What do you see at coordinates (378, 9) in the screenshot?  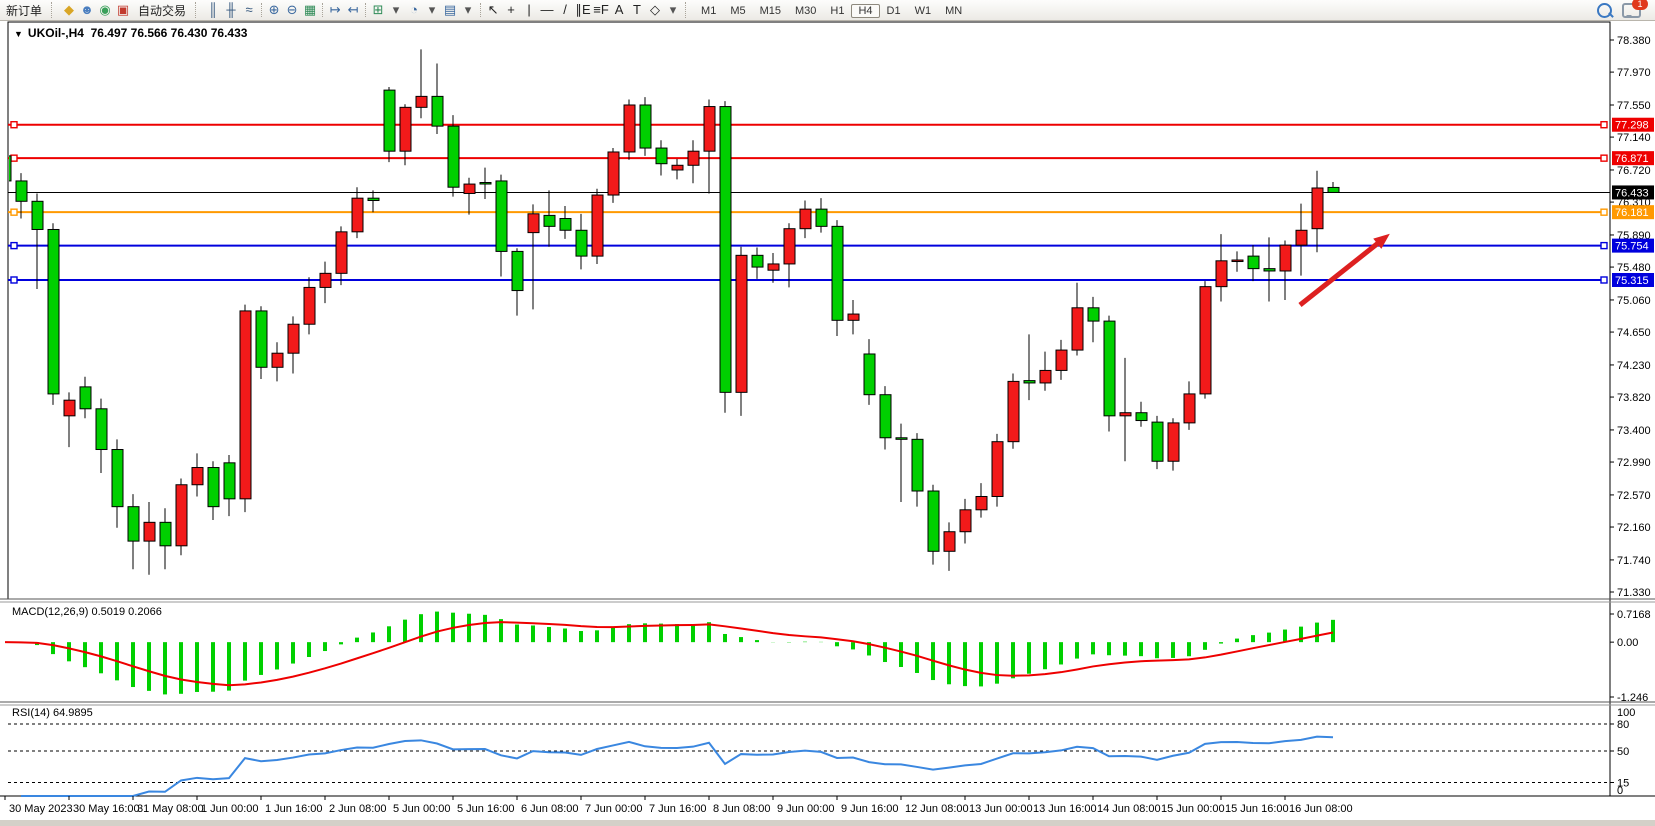 I see `indicators-icon: ⊞` at bounding box center [378, 9].